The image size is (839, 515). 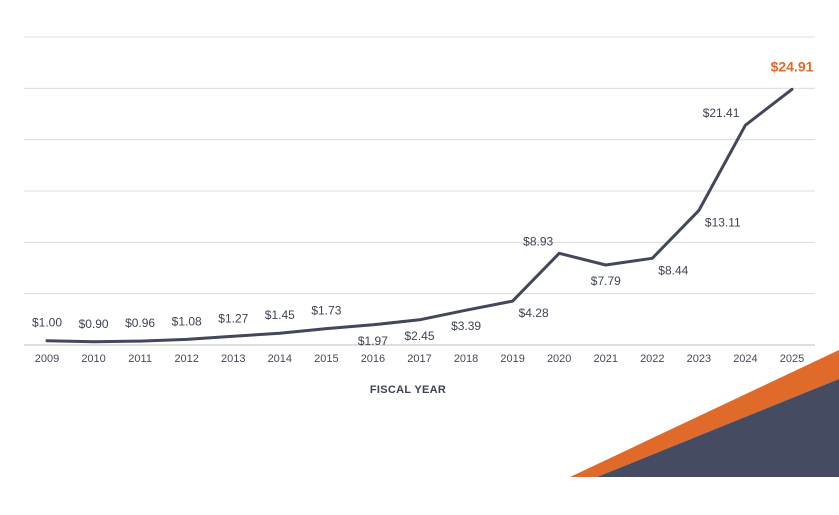 I want to click on data-label: $7.79, so click(x=606, y=281).